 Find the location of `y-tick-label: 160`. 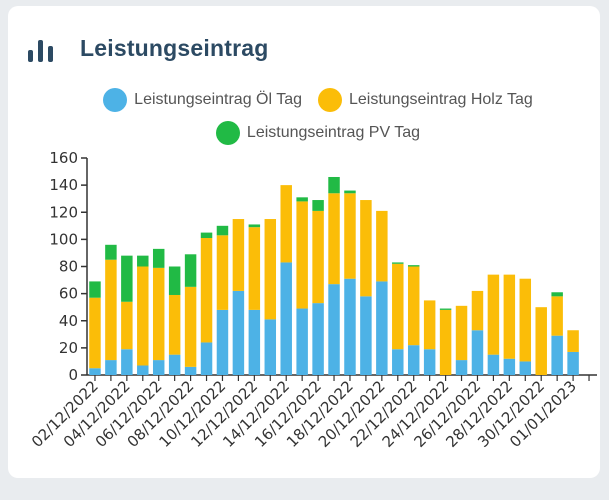

y-tick-label: 160 is located at coordinates (63, 158).